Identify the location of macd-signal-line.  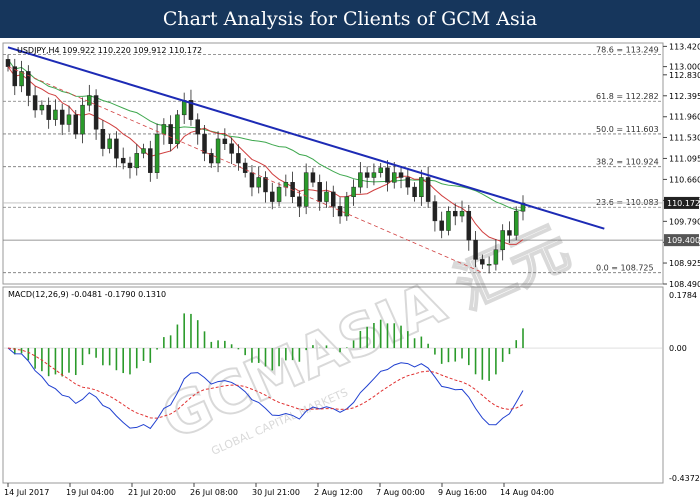
(265, 383).